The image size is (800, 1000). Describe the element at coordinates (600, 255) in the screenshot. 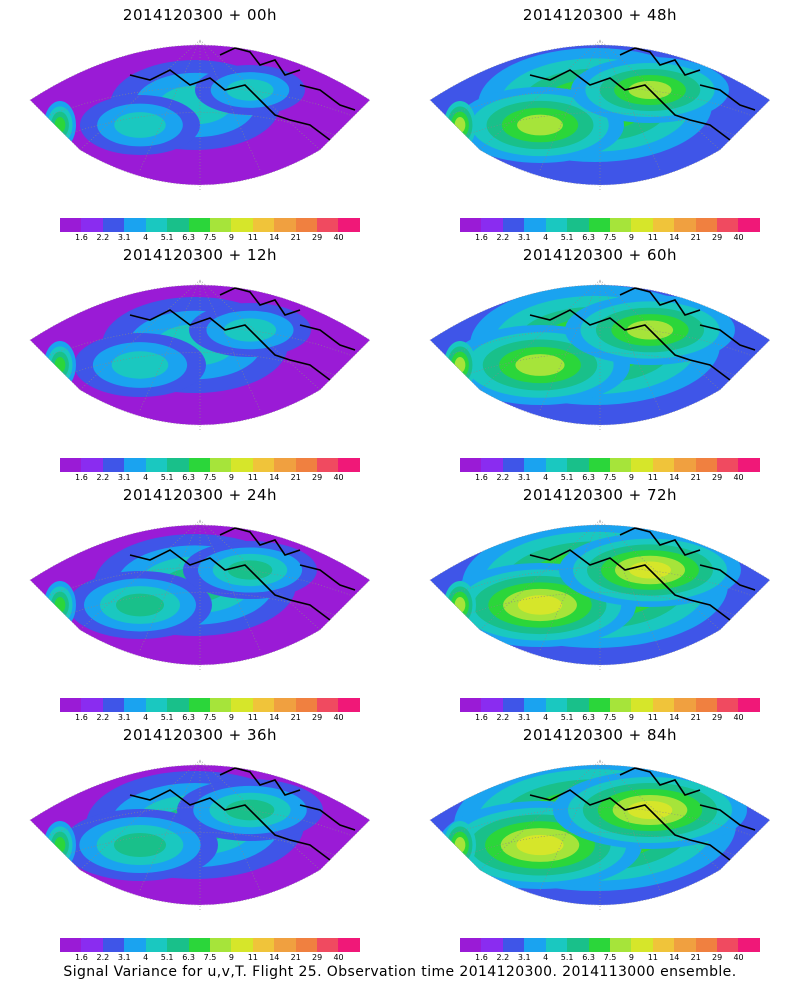

I see `panel-title: 2014120300 + 60h` at that location.